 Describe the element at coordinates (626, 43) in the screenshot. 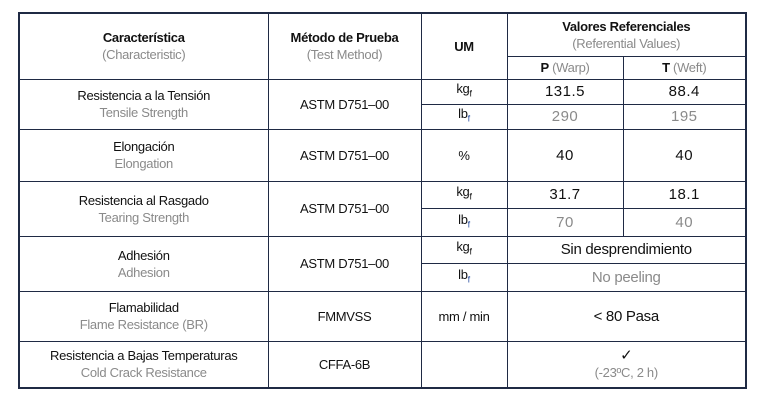

I see `header-text: (Referential Values)` at that location.